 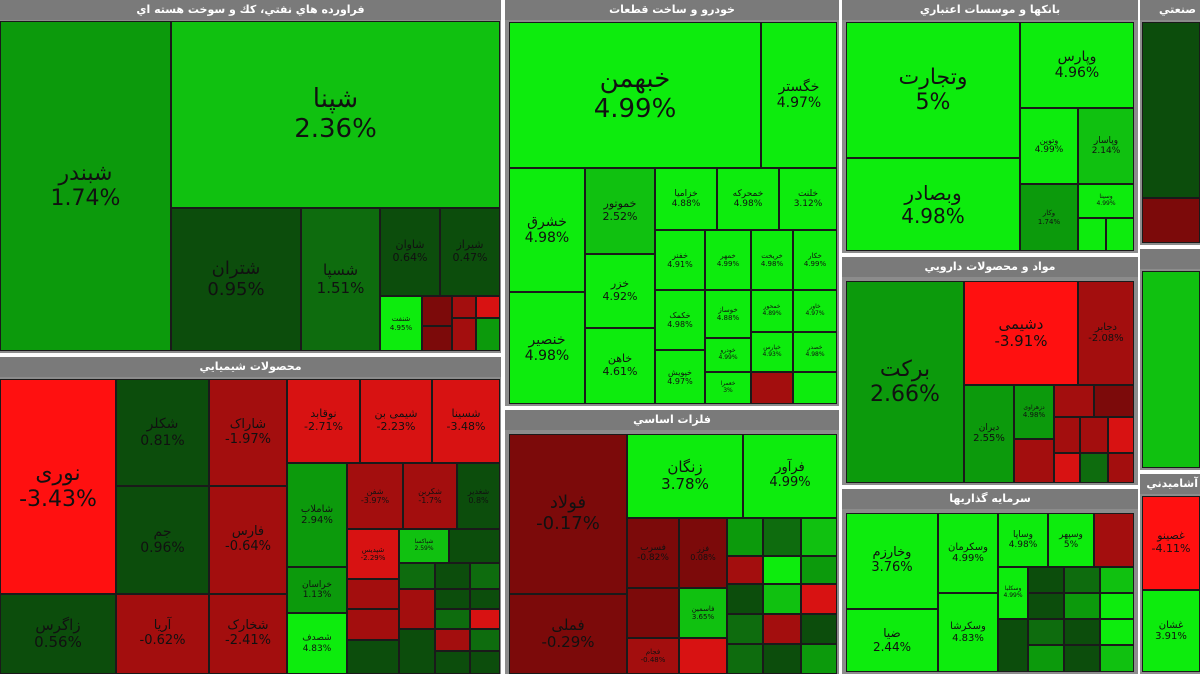 What do you see at coordinates (568, 634) in the screenshot?
I see `stock-tile: فملی -0.29%` at bounding box center [568, 634].